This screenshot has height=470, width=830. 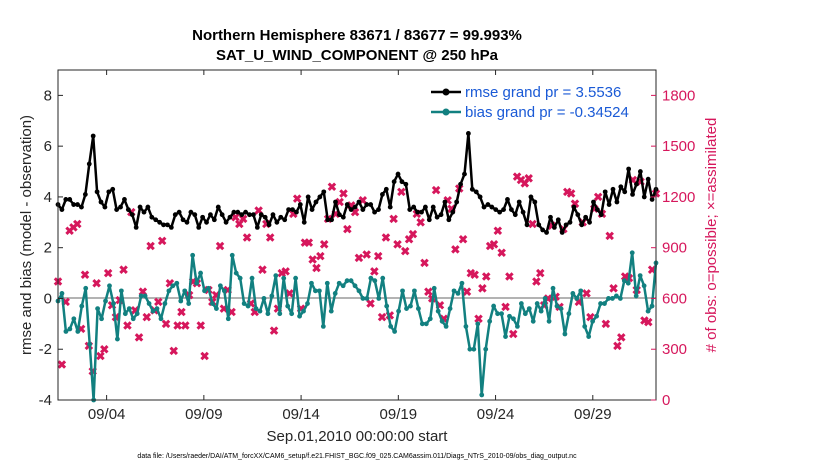 What do you see at coordinates (678, 197) in the screenshot?
I see `y-right-tick-label: 1200` at bounding box center [678, 197].